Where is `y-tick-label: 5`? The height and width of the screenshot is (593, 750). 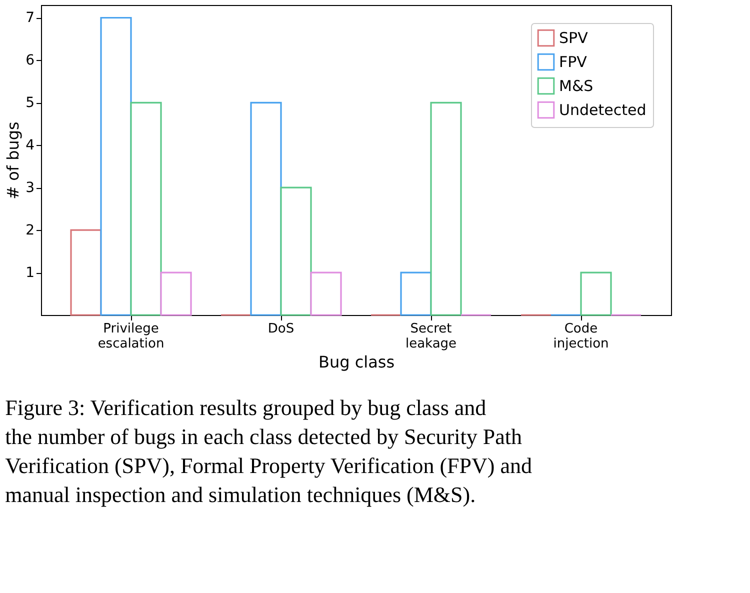 y-tick-label: 5 is located at coordinates (30, 103).